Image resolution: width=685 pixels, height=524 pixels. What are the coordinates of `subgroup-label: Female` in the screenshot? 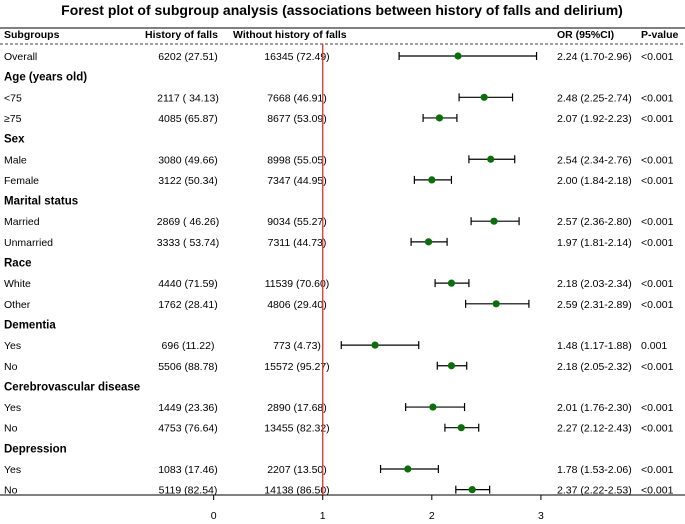 It's located at (21, 181).